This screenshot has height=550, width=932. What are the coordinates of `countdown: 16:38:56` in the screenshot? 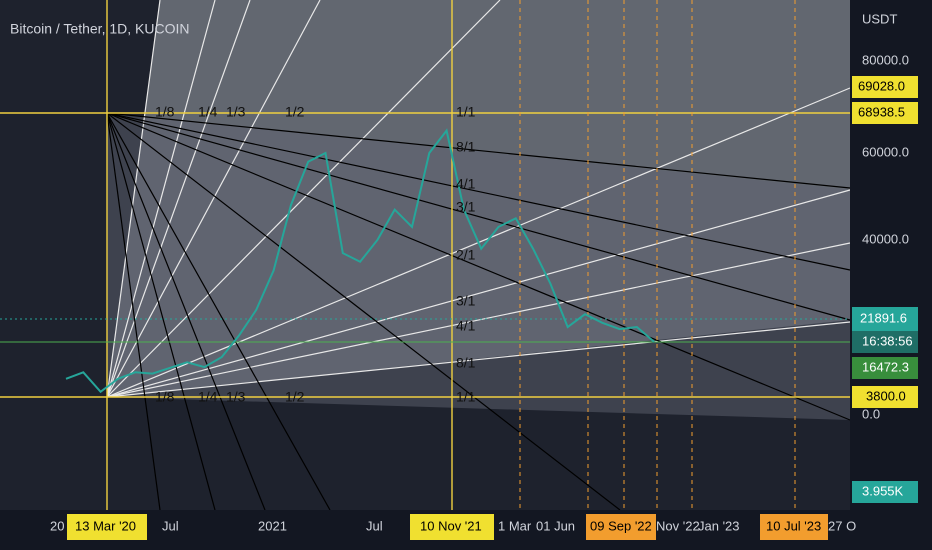 It's located at (887, 340).